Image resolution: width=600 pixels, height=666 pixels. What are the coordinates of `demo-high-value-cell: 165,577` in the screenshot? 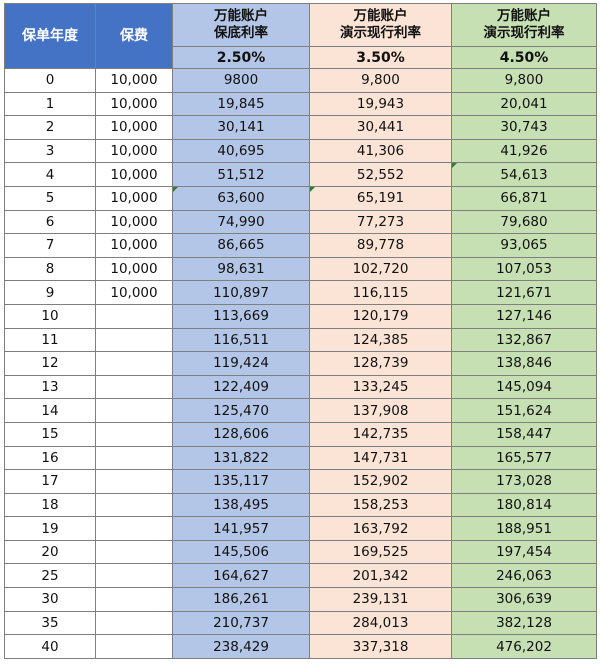 It's located at (524, 458).